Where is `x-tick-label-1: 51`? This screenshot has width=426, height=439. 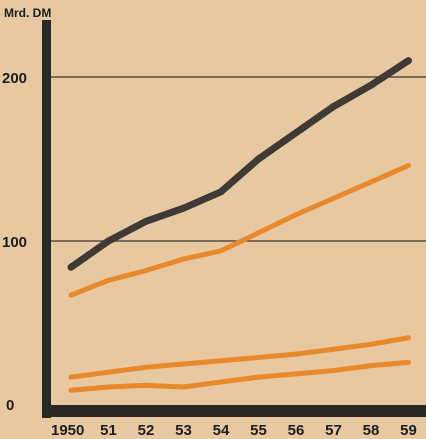 x-tick-label-1: 51 is located at coordinates (108, 430).